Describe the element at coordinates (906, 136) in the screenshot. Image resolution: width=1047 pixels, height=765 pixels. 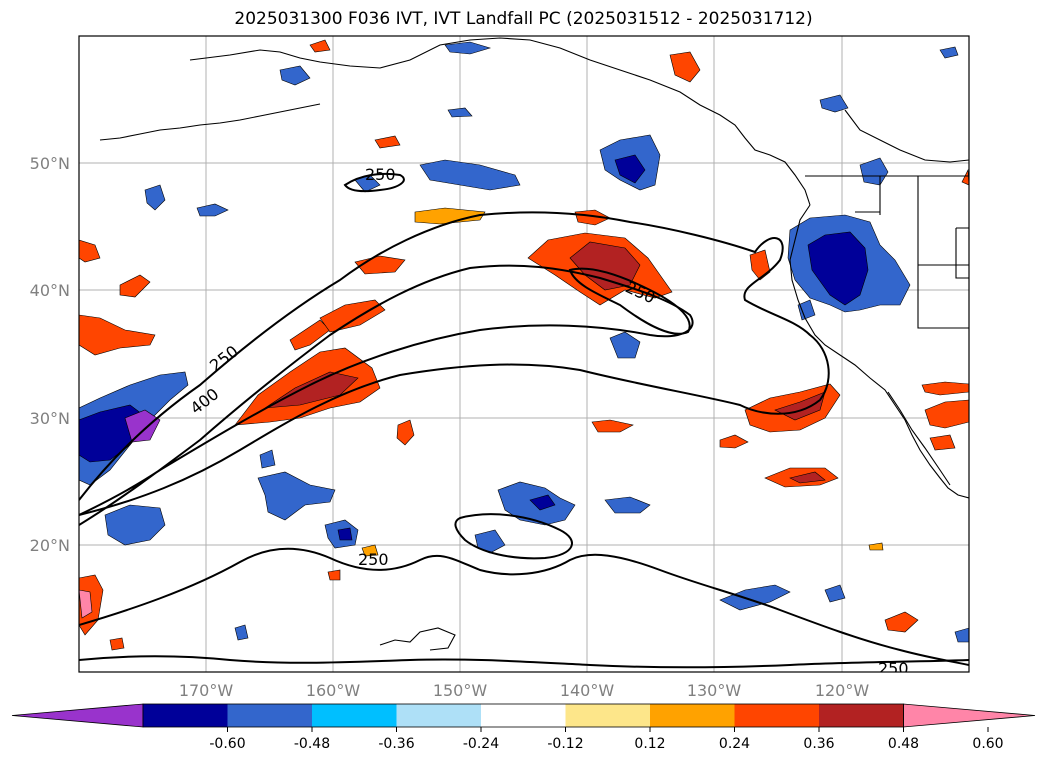
I see `canada-interior` at that location.